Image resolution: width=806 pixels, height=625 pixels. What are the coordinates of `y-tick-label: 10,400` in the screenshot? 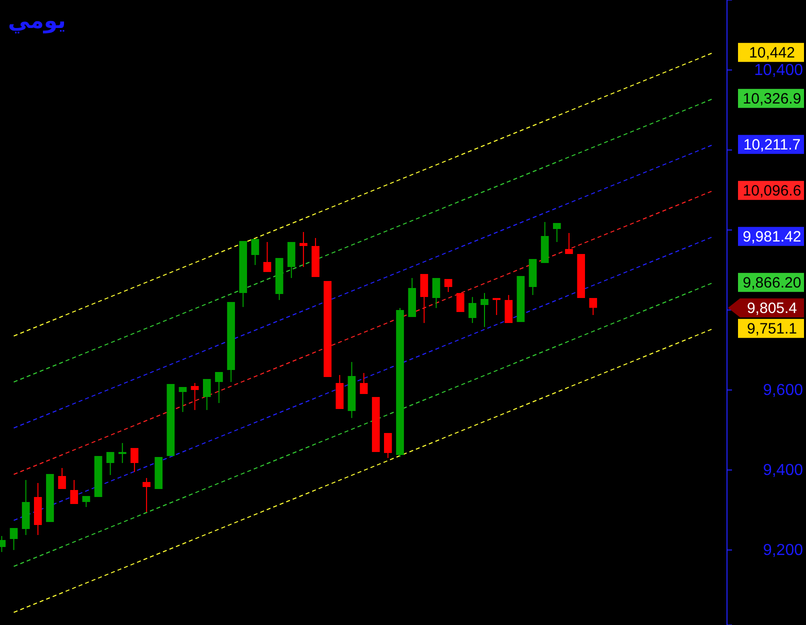 It's located at (779, 71).